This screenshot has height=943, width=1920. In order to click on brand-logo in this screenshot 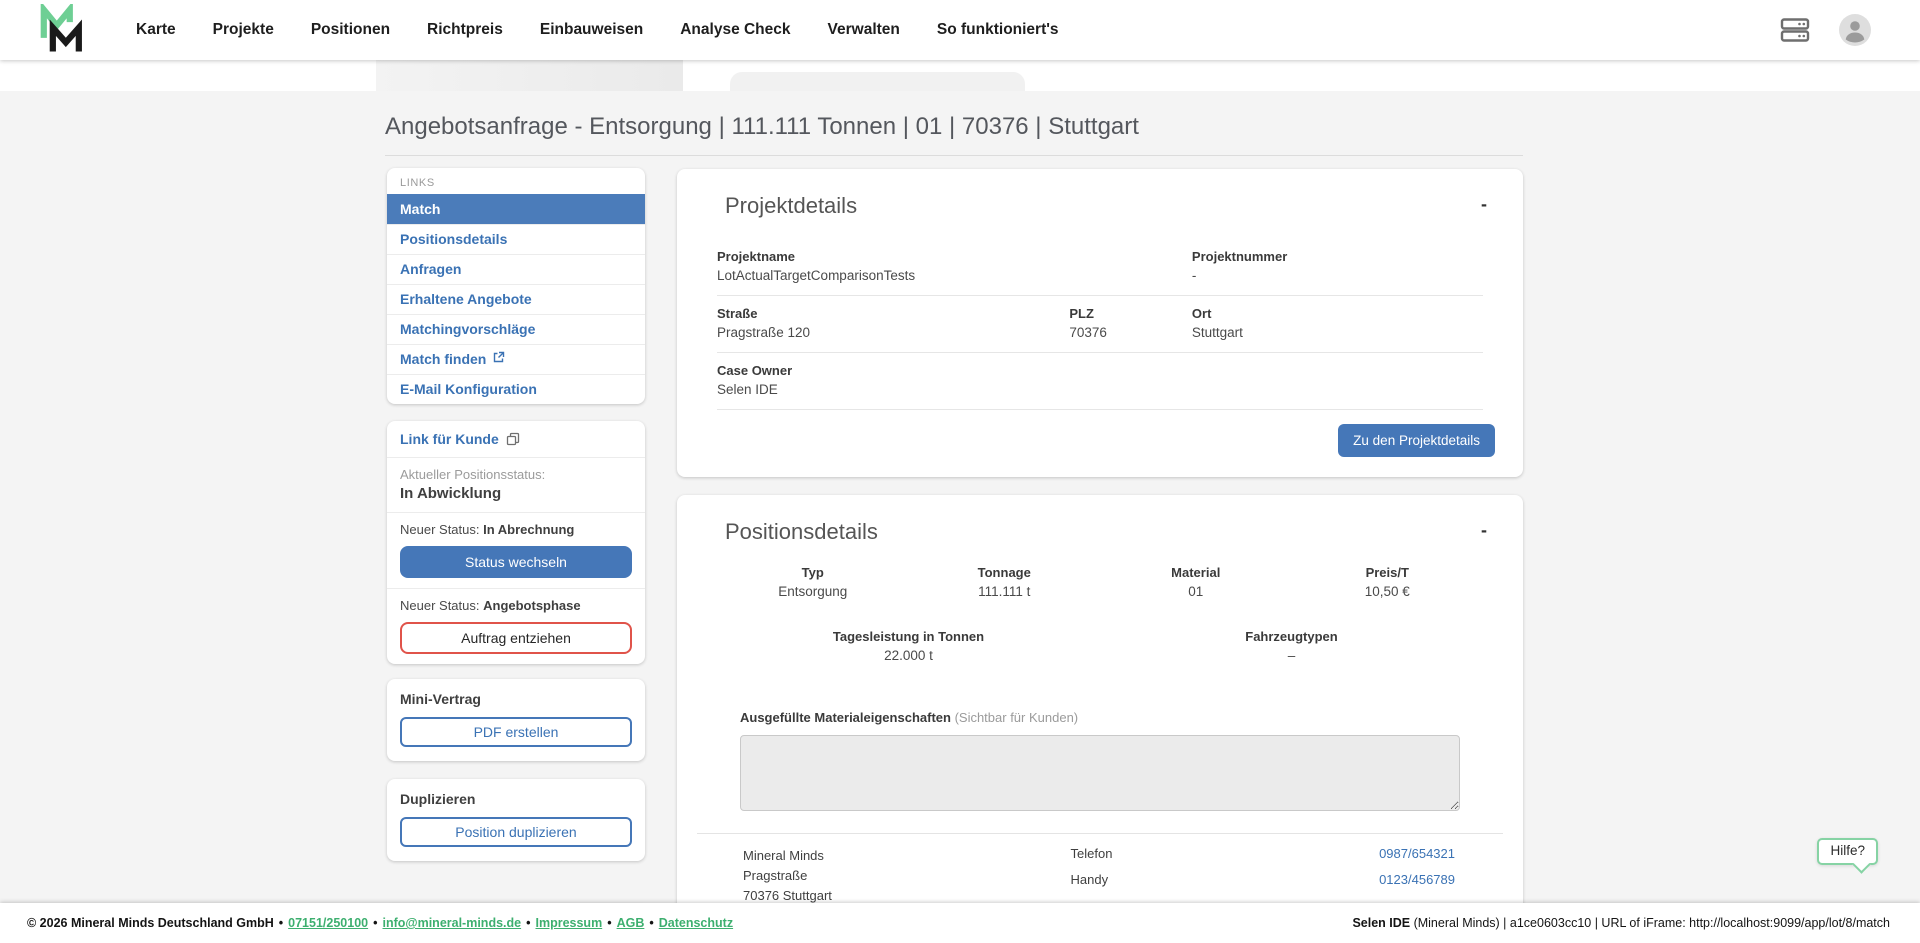, I will do `click(63, 30)`.